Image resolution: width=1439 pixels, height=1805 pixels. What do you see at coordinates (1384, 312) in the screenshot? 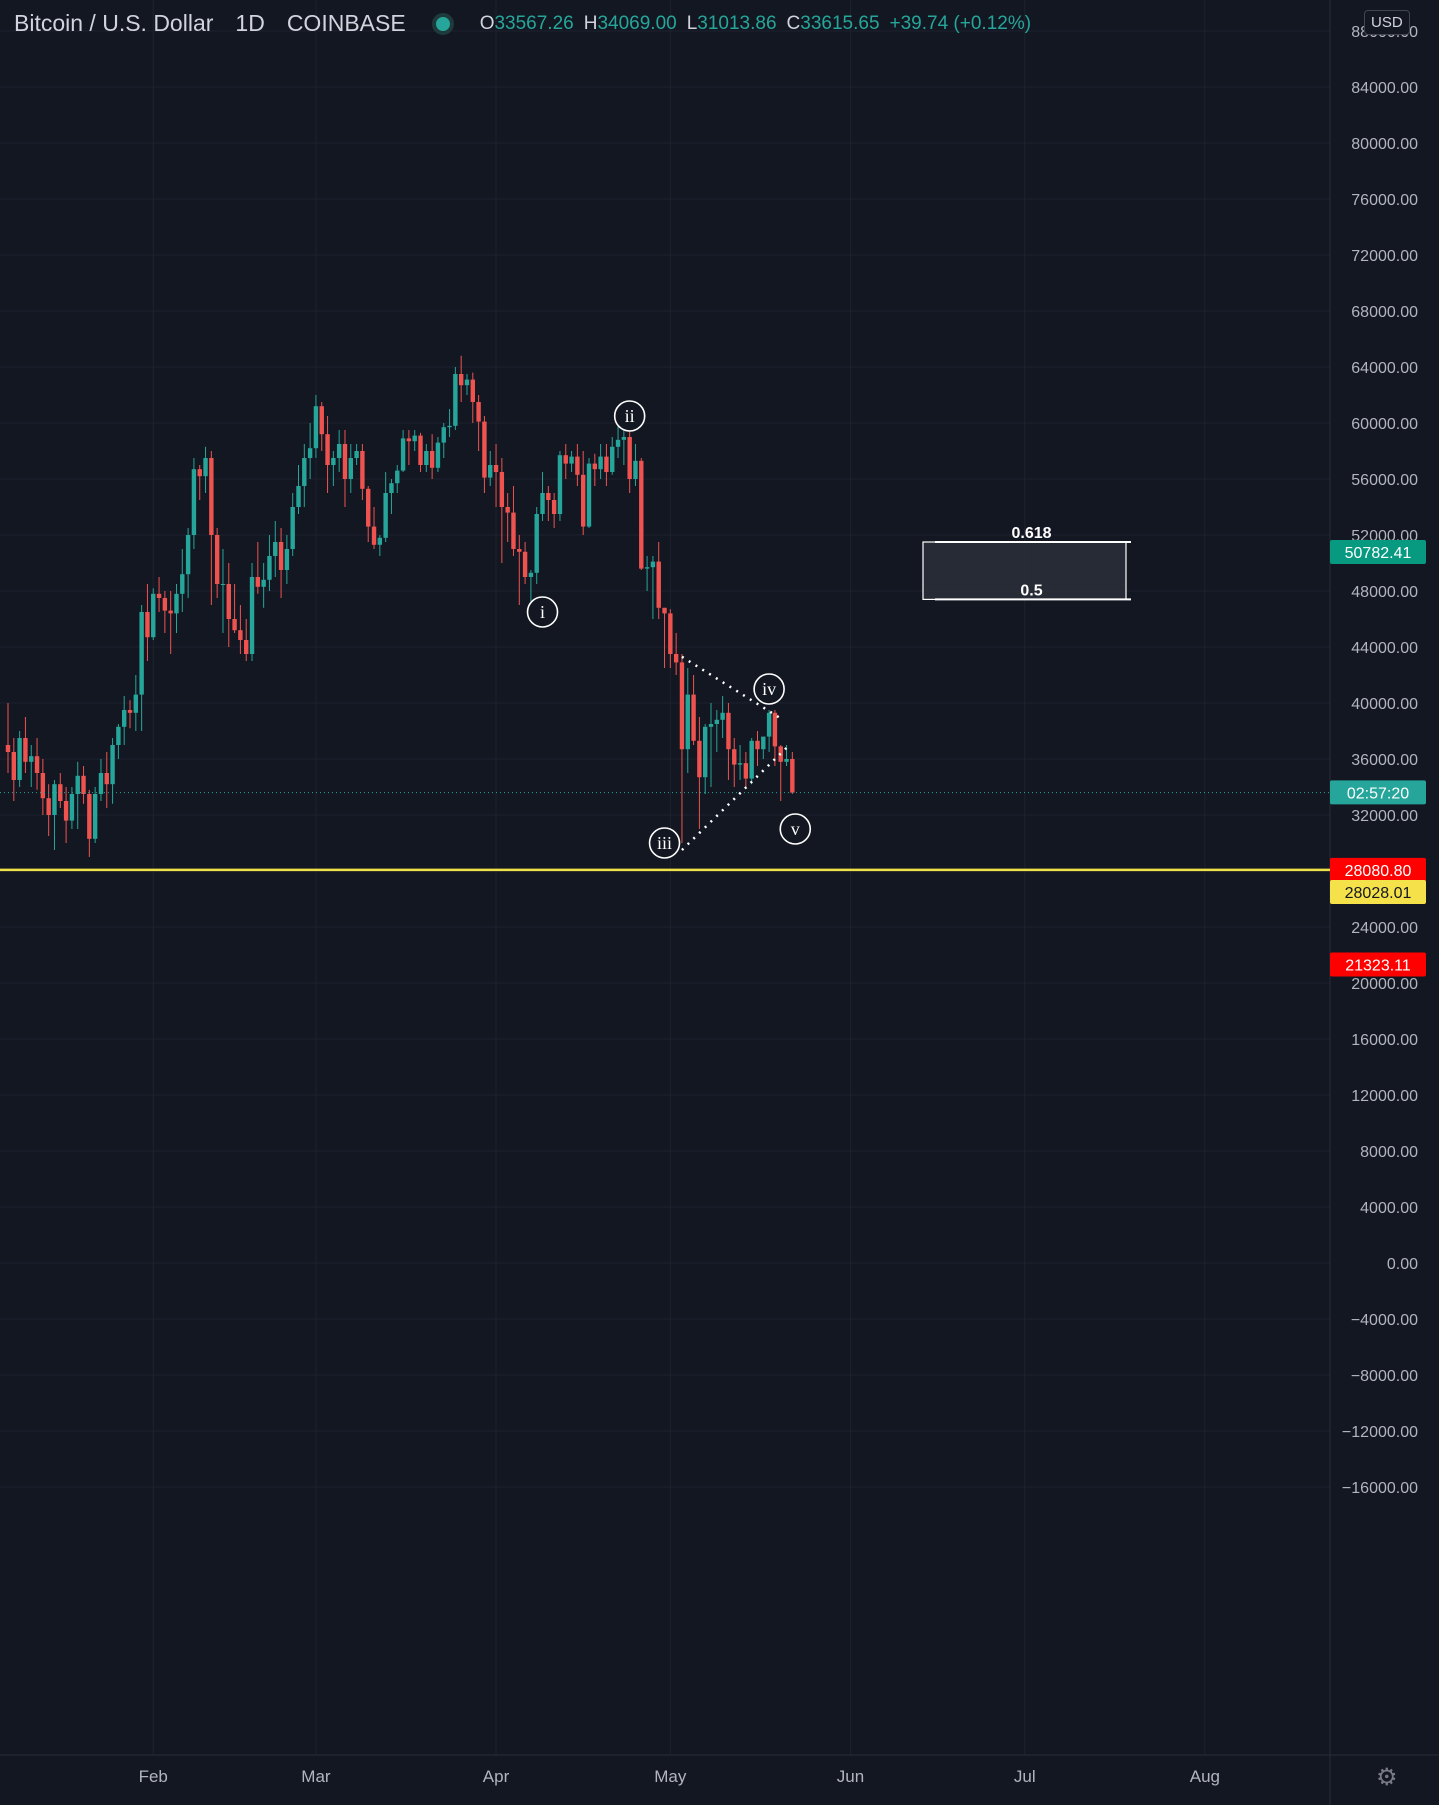
I see `y-tick-label: 68000.00` at bounding box center [1384, 312].